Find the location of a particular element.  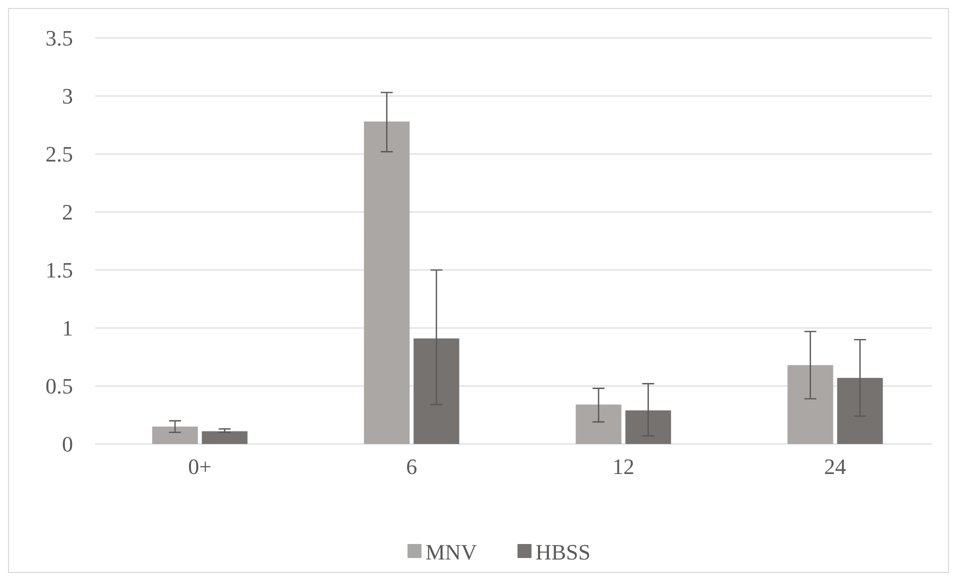

y-tick-label: 3.5 is located at coordinates (59, 38).